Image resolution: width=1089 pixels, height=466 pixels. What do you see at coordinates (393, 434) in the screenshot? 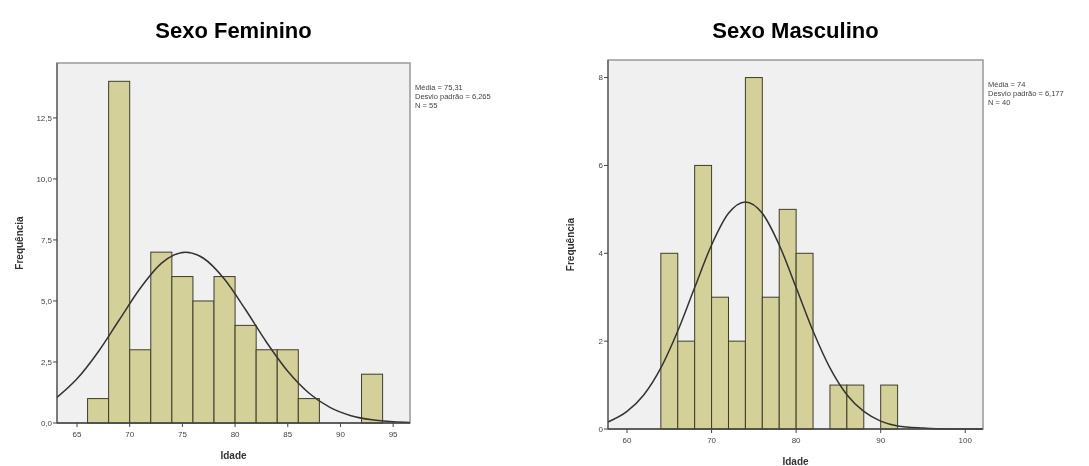
I see `x-tick-label: 95` at bounding box center [393, 434].